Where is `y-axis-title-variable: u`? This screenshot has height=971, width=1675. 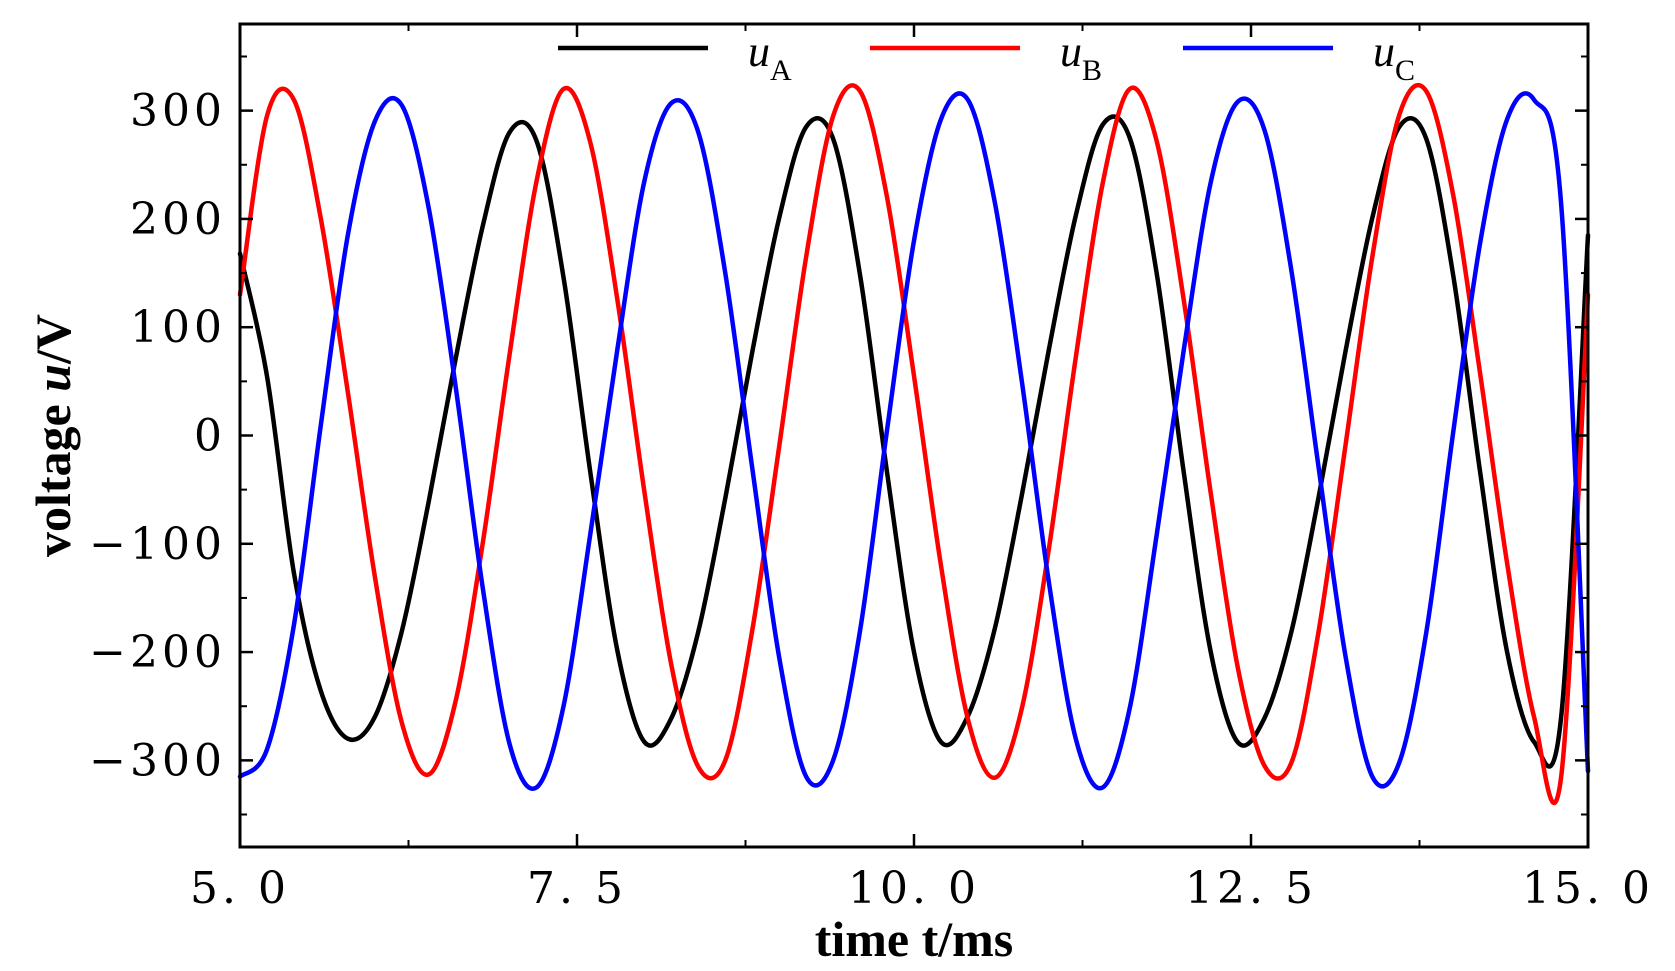
y-axis-title-variable: u is located at coordinates (53, 378).